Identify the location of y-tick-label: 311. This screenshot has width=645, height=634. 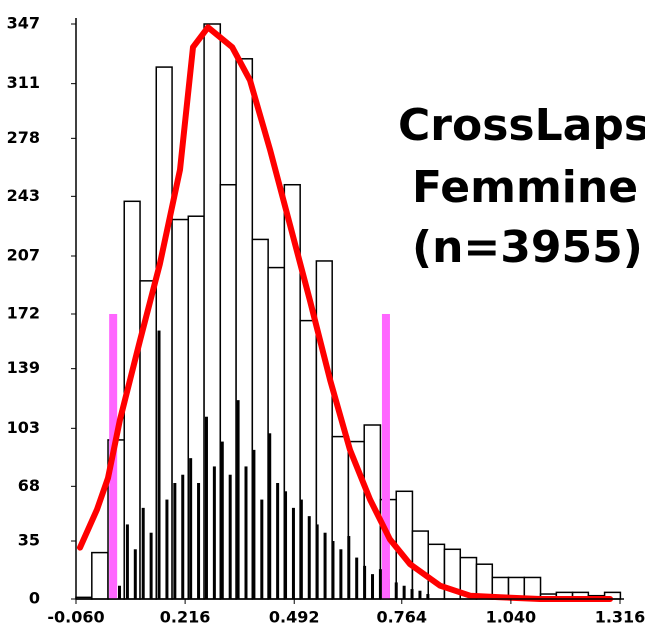
(23, 82).